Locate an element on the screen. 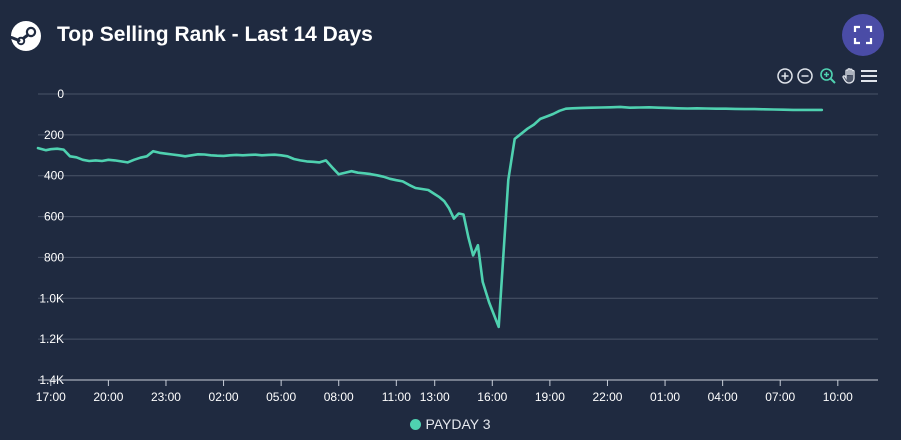 This screenshot has width=901, height=440. y-tick-label: 1.0K is located at coordinates (51, 298).